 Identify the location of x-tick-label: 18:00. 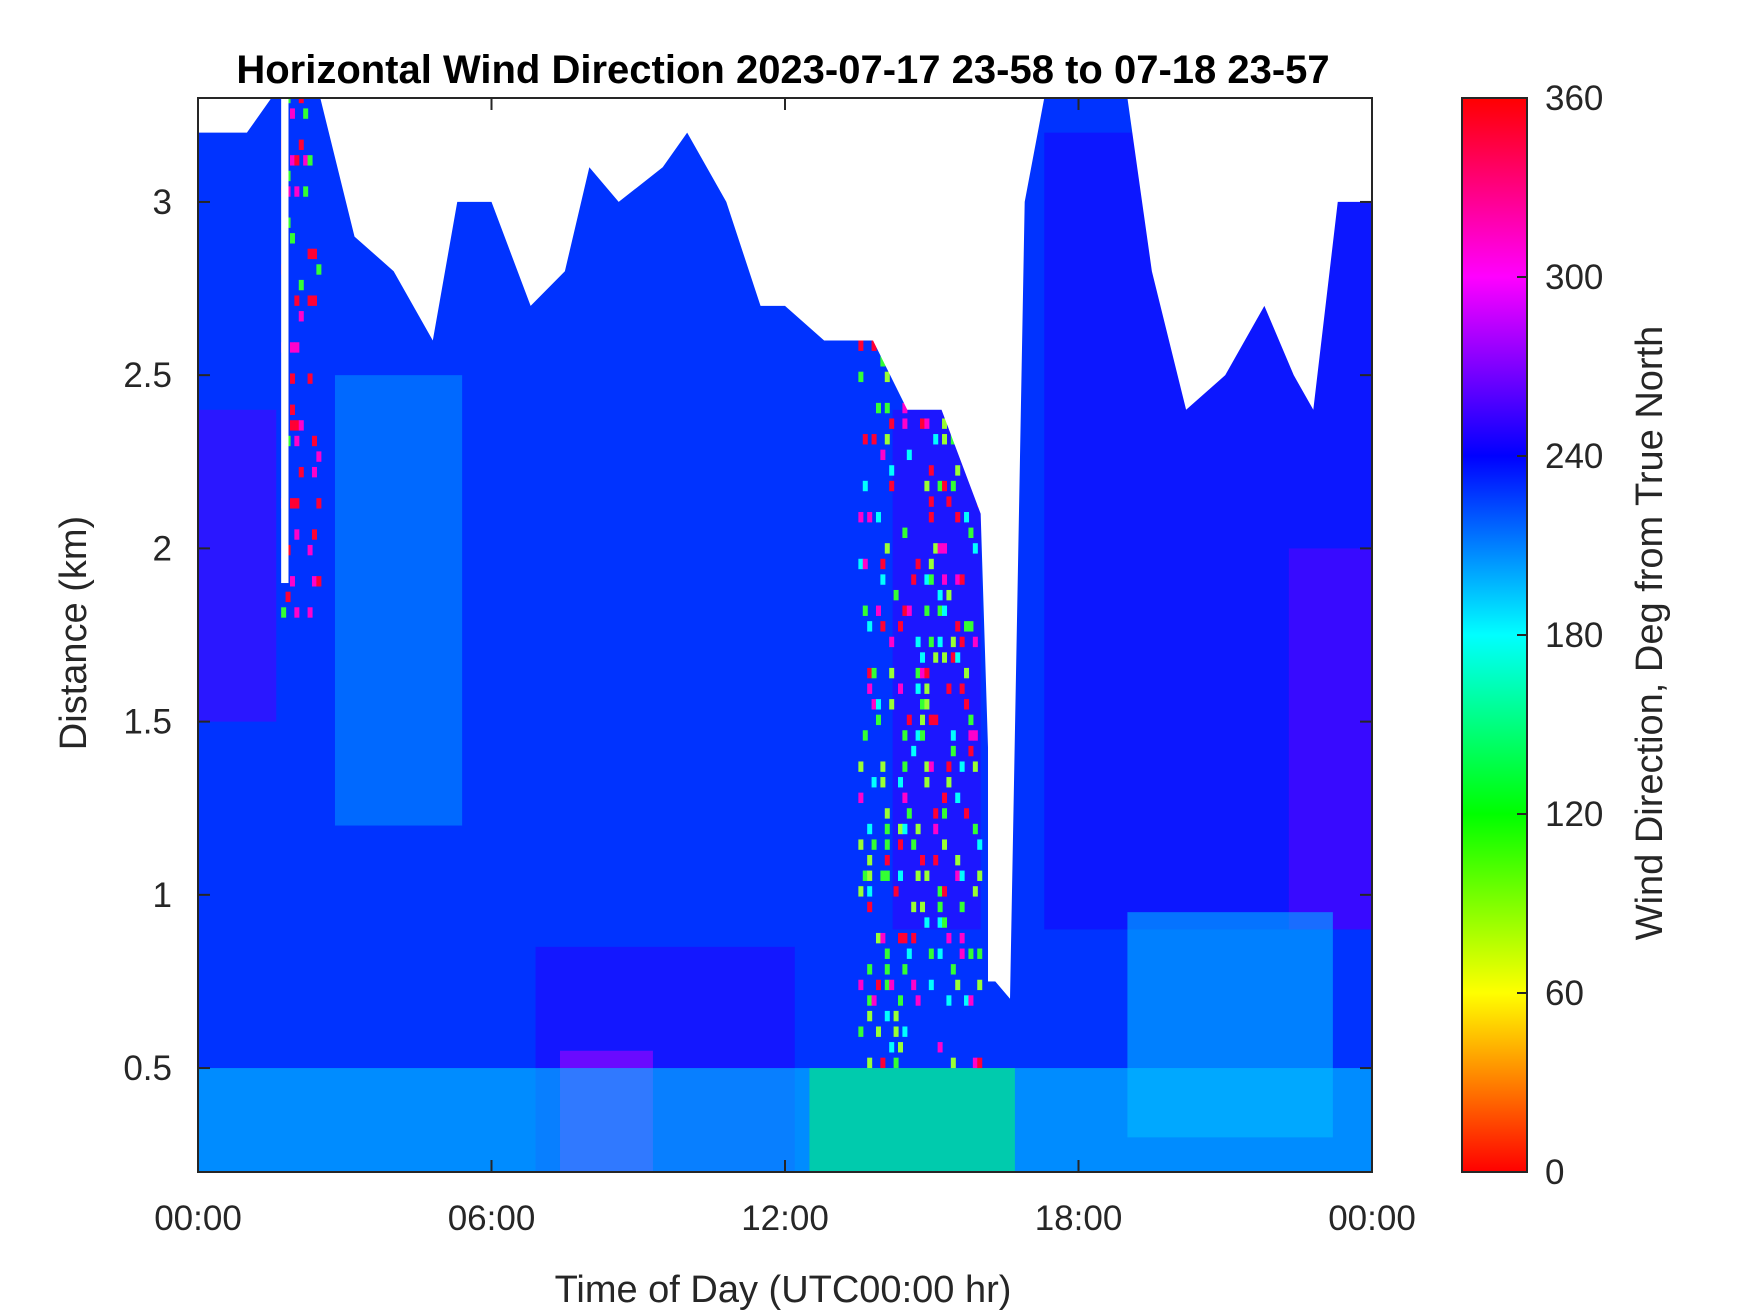
(1079, 1218).